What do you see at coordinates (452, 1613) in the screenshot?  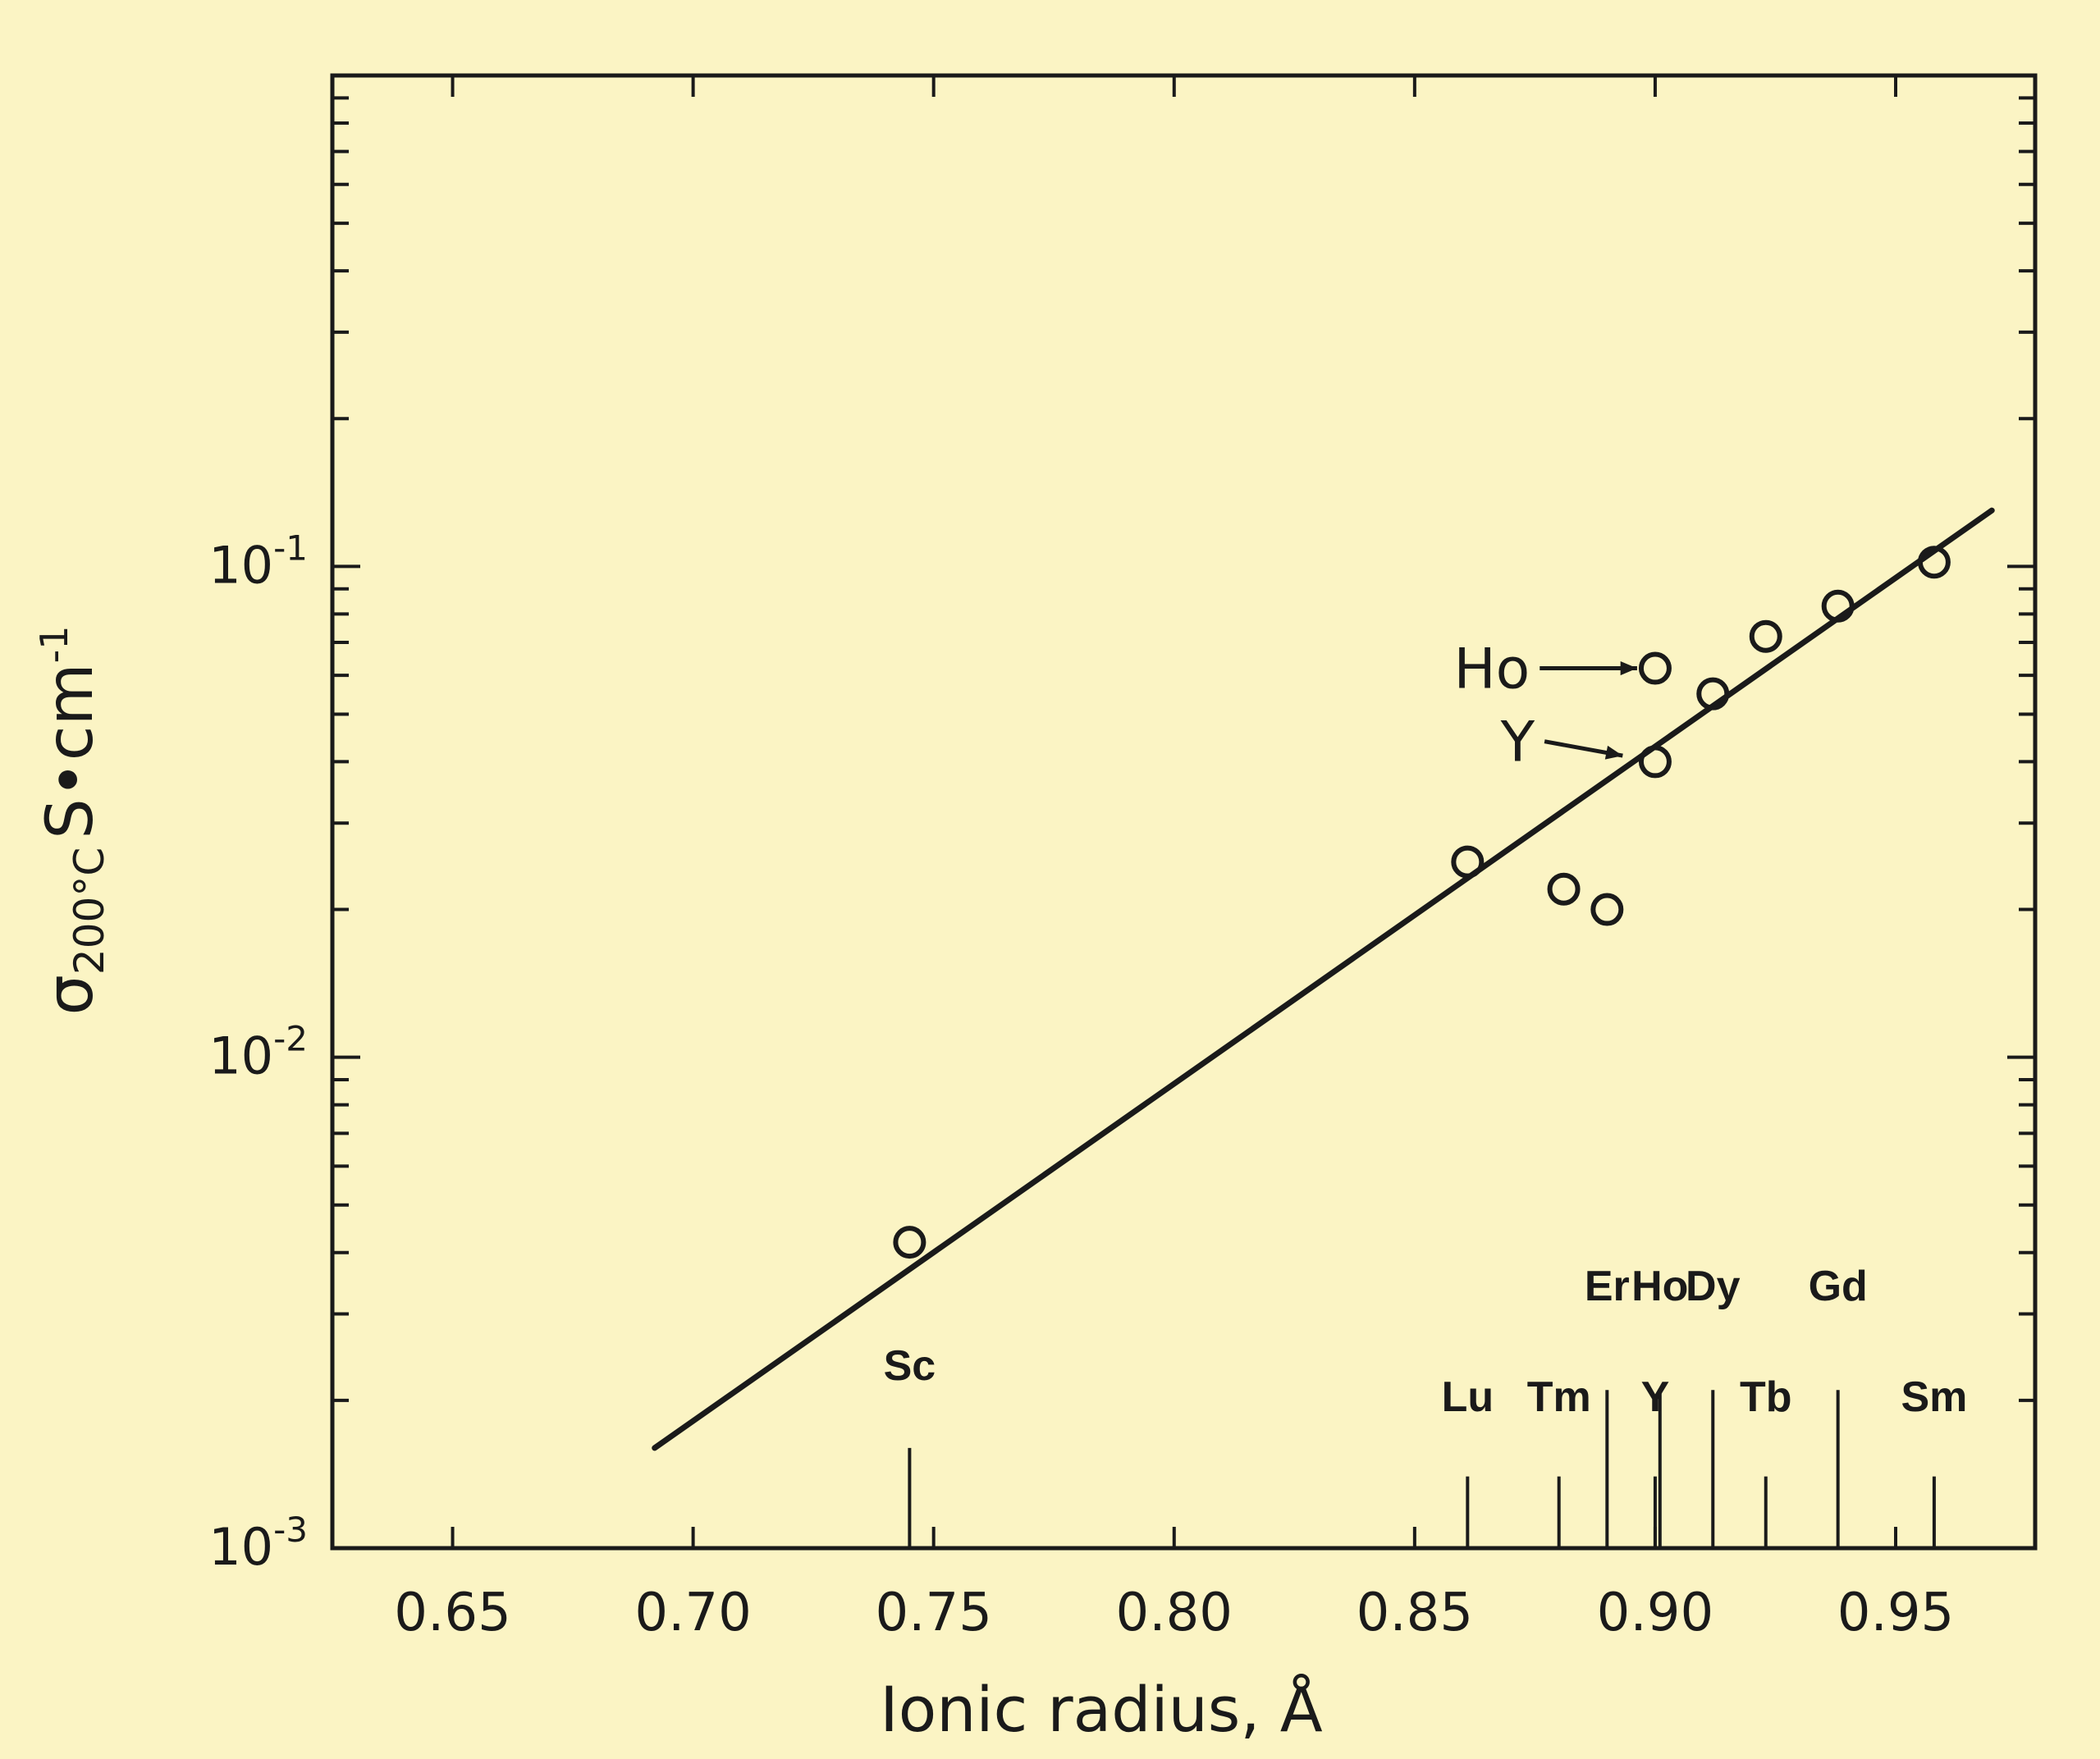 I see `x-tick-label: 0.65` at bounding box center [452, 1613].